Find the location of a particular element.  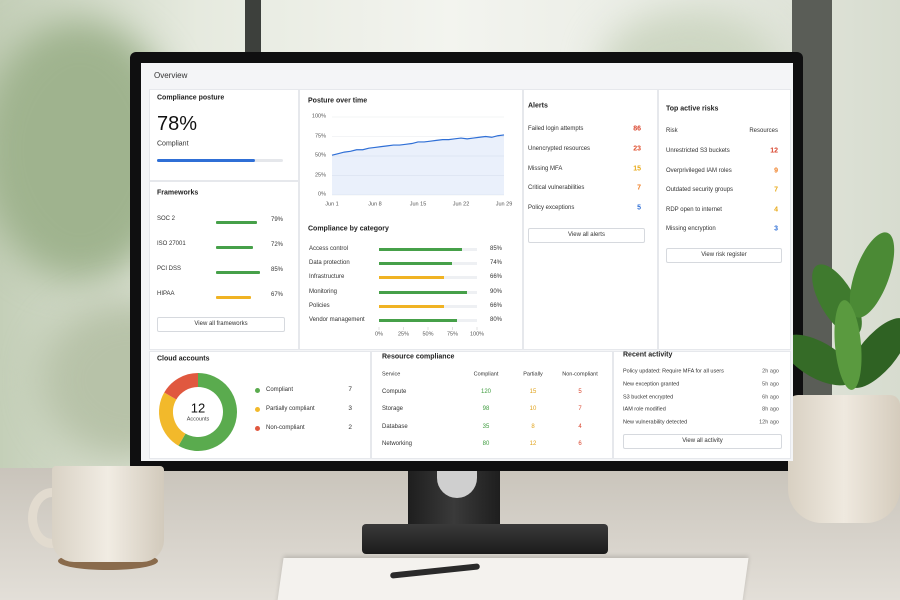

button: View all alerts is located at coordinates (586, 235).